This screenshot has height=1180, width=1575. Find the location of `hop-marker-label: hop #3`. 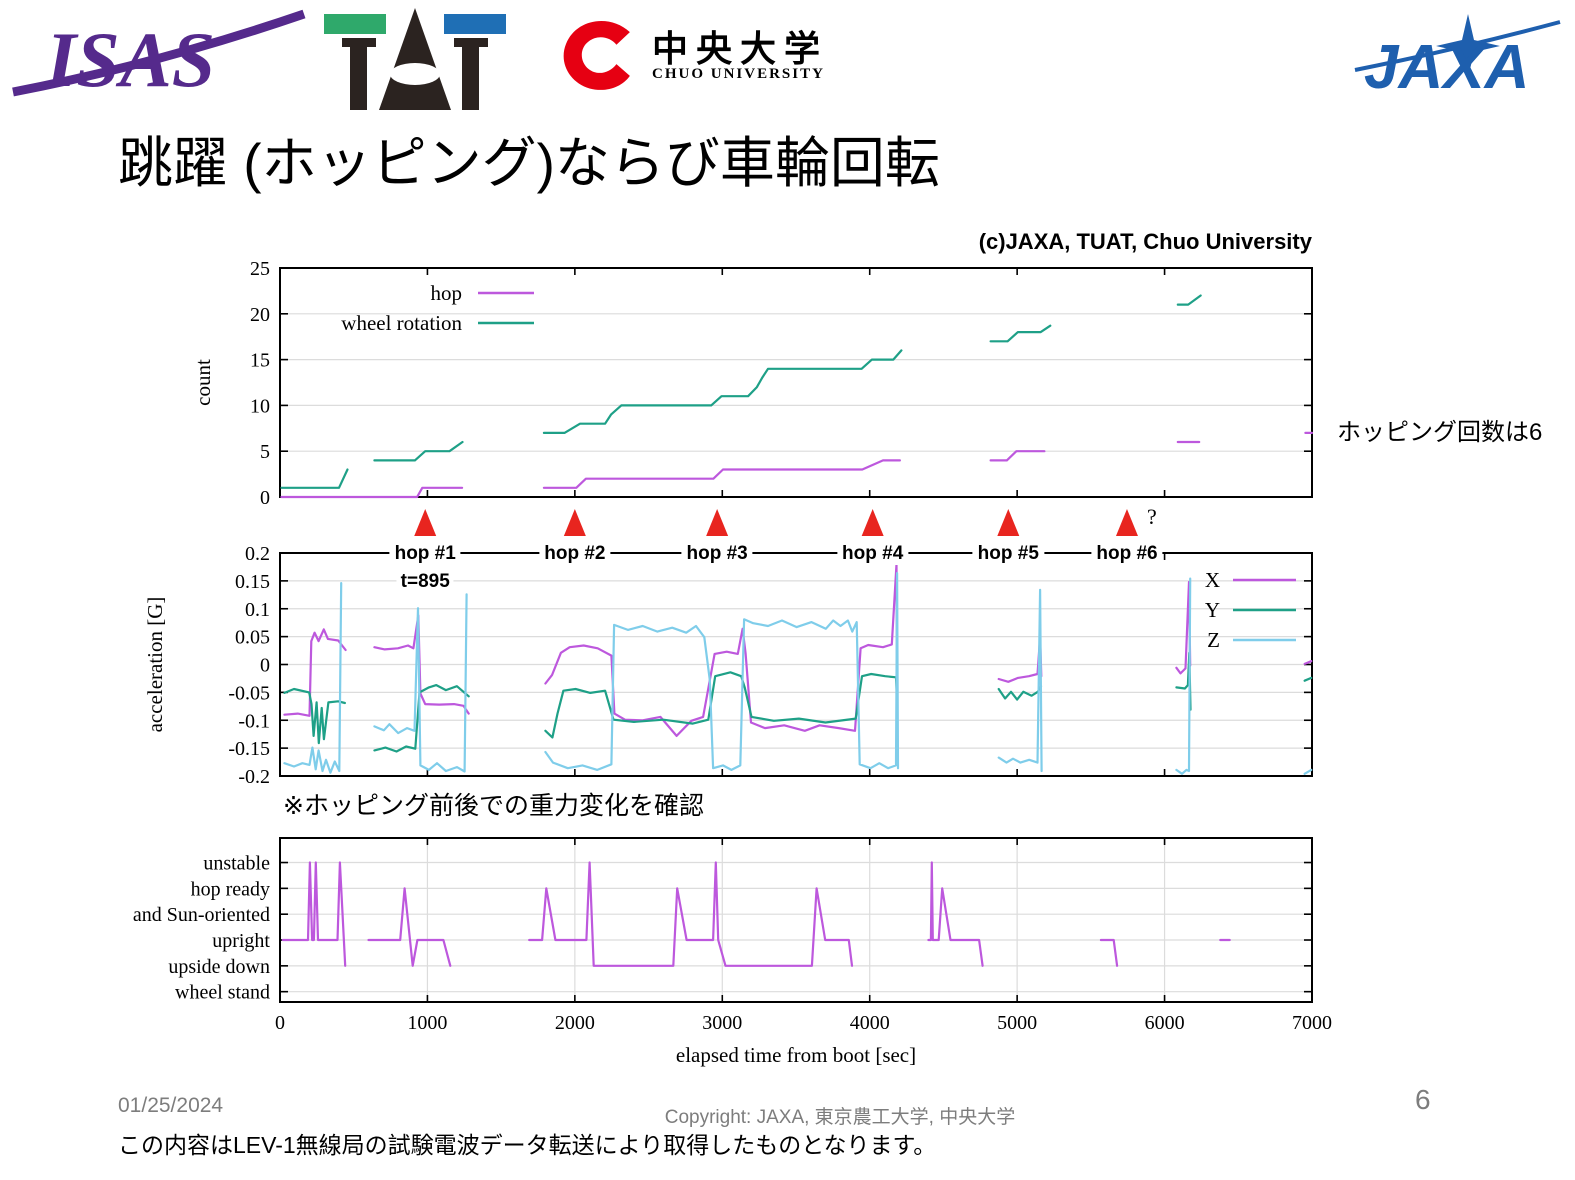

hop-marker-label: hop #3 is located at coordinates (717, 553).